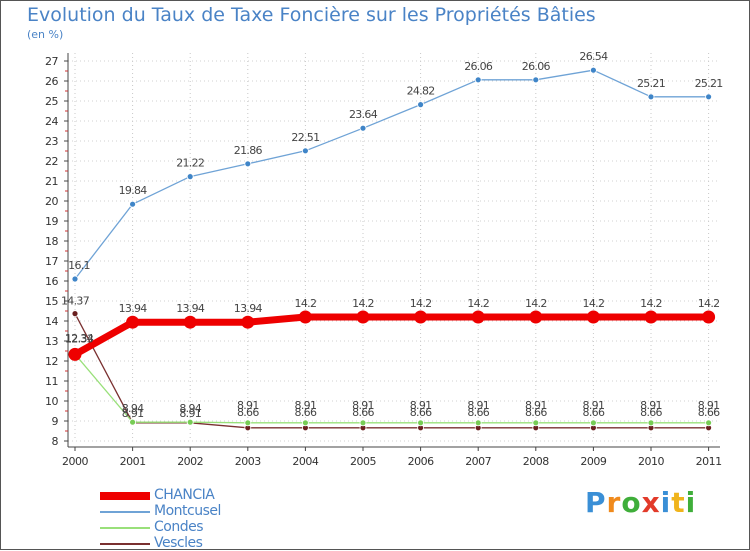  What do you see at coordinates (51, 301) in the screenshot?
I see `y-tick-label: 15` at bounding box center [51, 301].